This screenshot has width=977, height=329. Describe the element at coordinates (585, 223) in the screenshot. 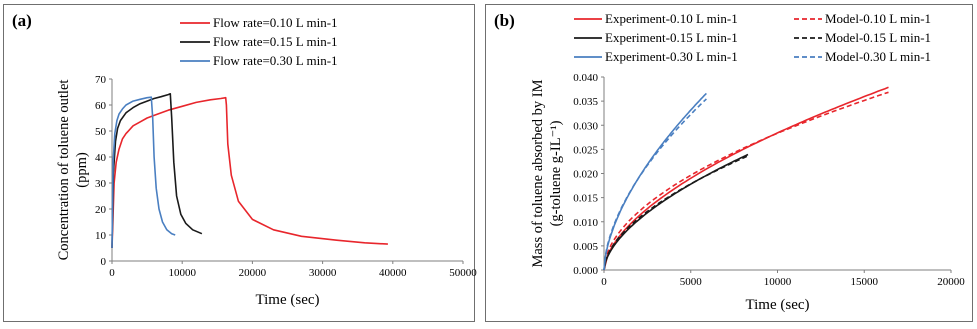

I see `y-tick-label: 0.010` at that location.